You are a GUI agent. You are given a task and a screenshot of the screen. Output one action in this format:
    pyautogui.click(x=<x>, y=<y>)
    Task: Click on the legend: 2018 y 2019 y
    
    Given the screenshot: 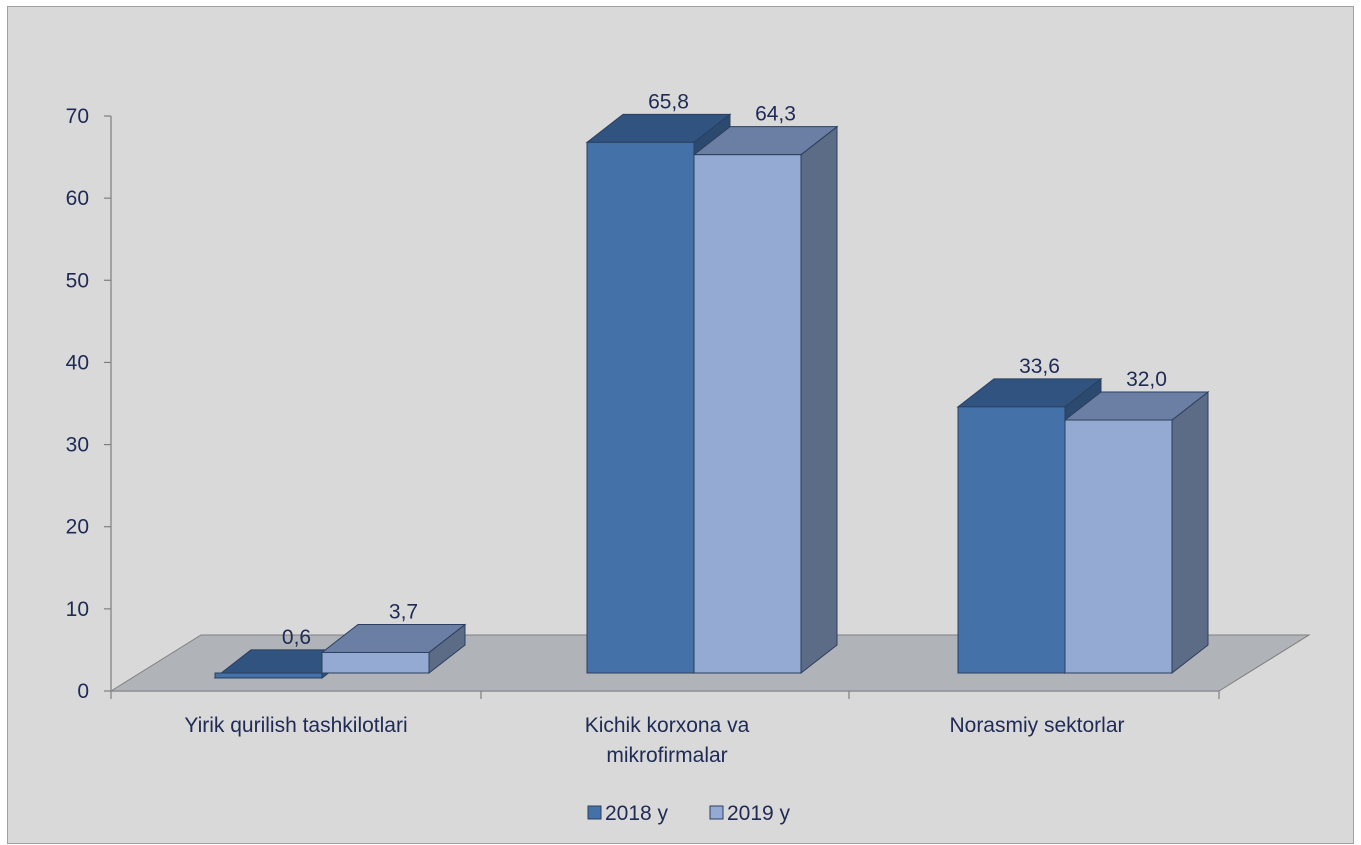 What is the action you would take?
    pyautogui.click(x=689, y=813)
    